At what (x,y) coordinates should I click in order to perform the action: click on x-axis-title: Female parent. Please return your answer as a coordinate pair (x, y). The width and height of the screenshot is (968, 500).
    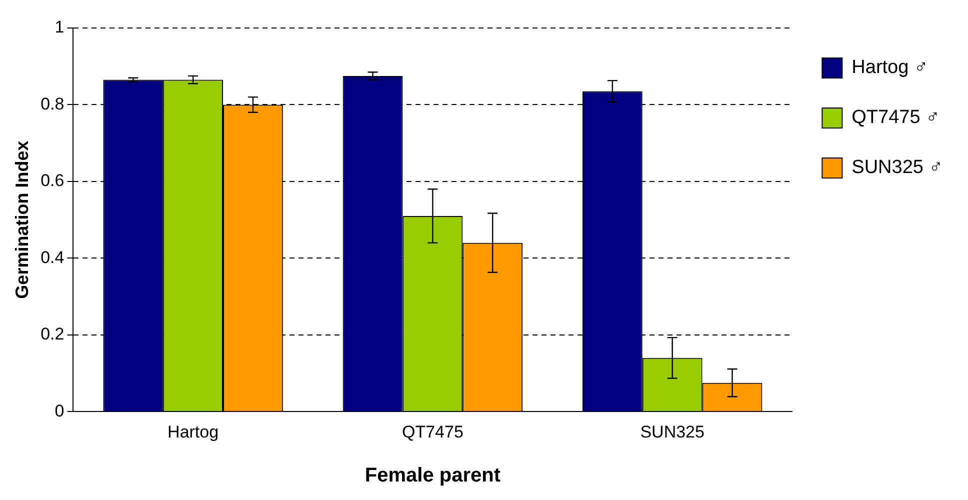
    Looking at the image, I should click on (432, 475).